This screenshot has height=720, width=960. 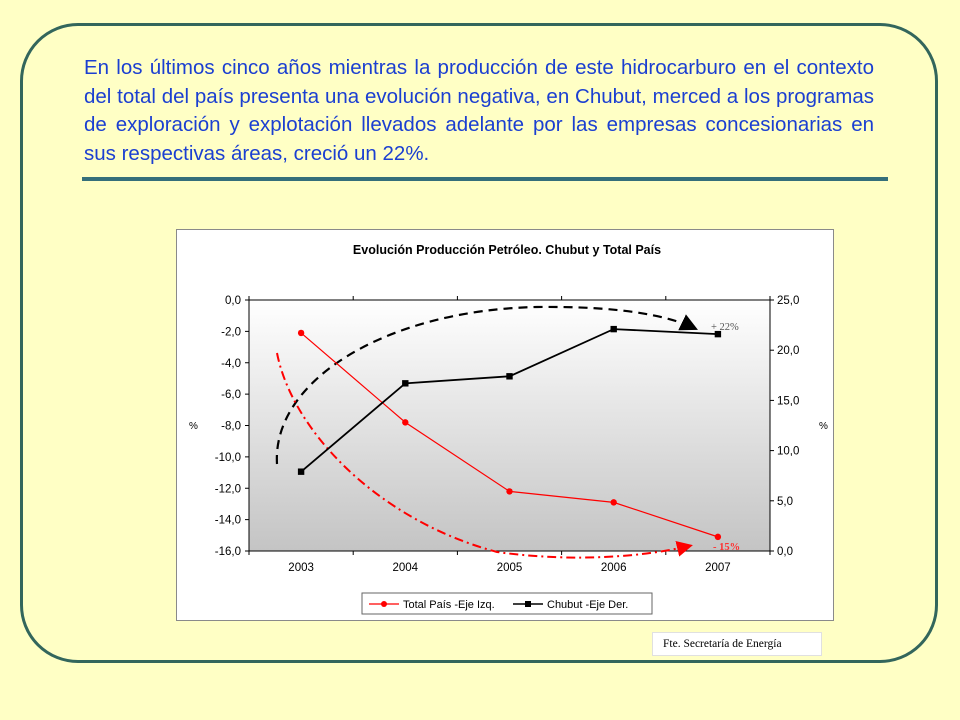 What do you see at coordinates (614, 568) in the screenshot?
I see `x-tick-label: 2006` at bounding box center [614, 568].